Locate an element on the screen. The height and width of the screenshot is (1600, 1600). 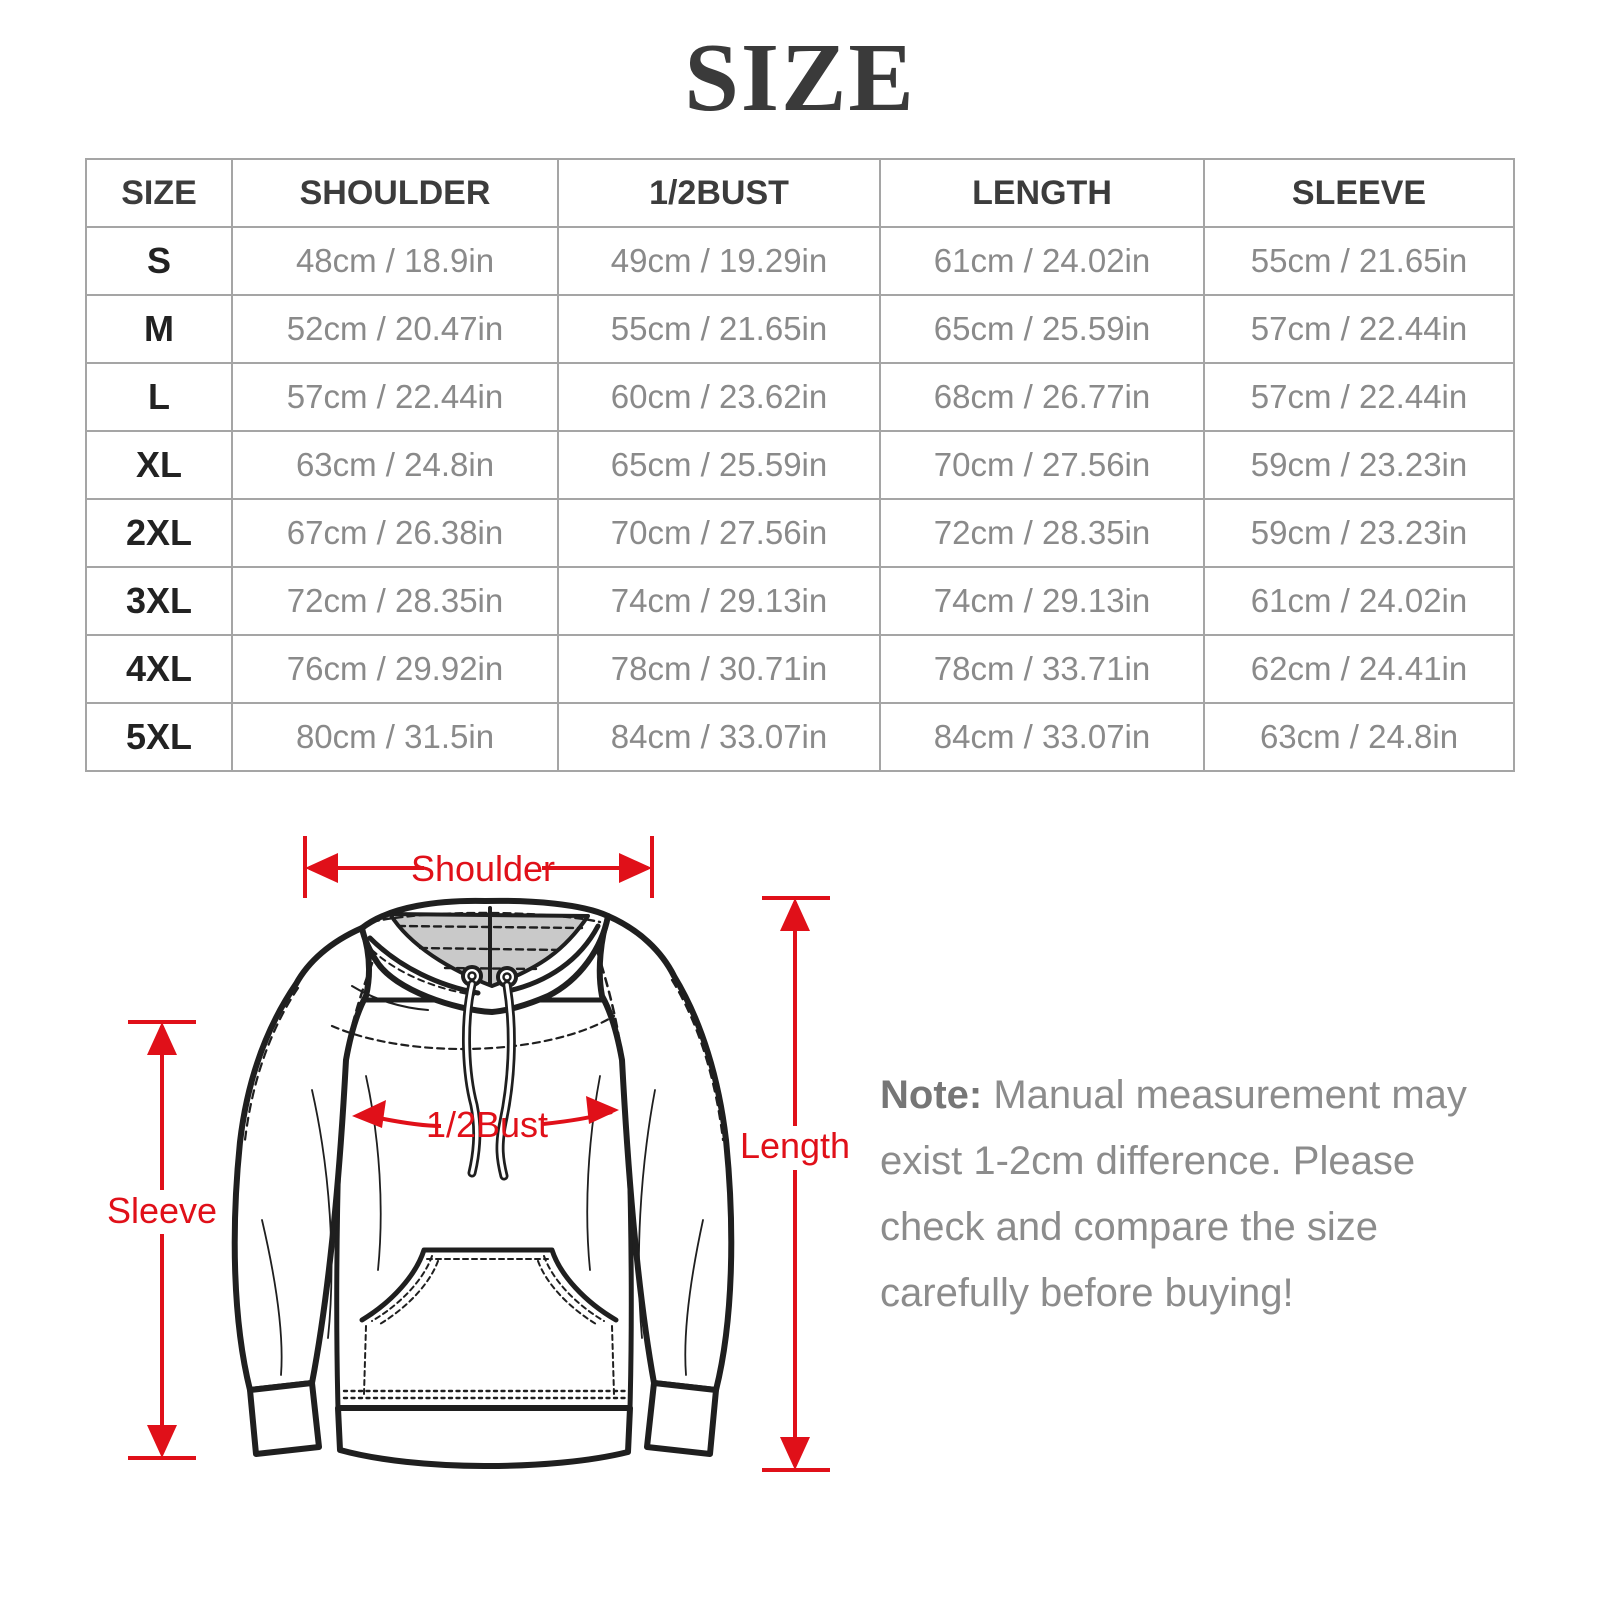
column-header-size: SIZE is located at coordinates (159, 193).